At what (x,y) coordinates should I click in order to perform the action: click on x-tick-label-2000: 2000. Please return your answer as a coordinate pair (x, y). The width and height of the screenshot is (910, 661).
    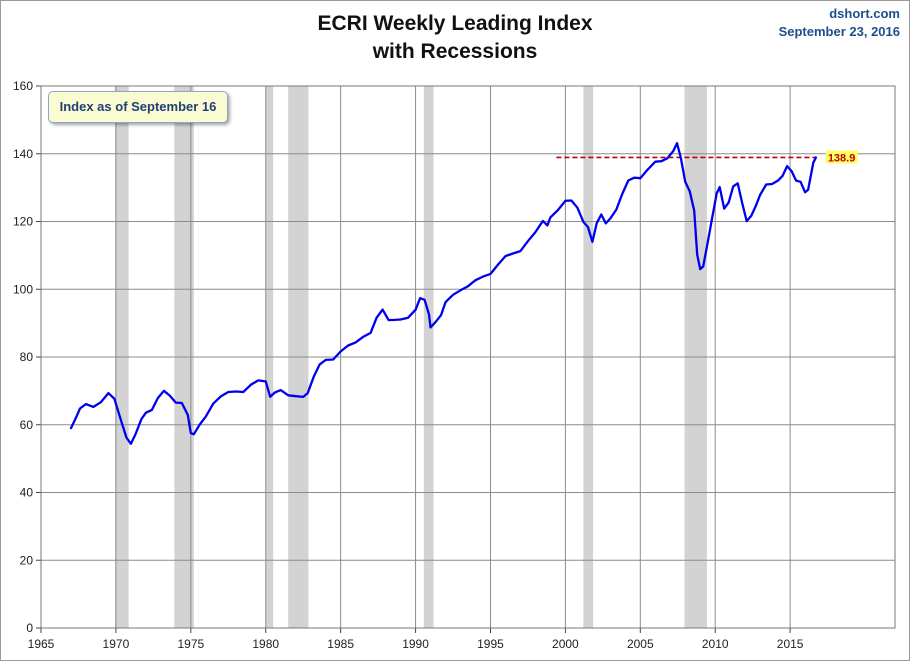
    Looking at the image, I should click on (565, 644).